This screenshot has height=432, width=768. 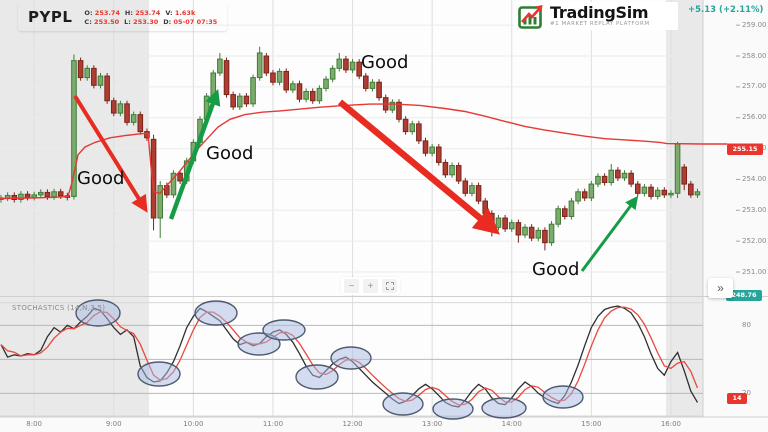 I want to click on time-tick-label: 8:00, so click(x=34, y=424).